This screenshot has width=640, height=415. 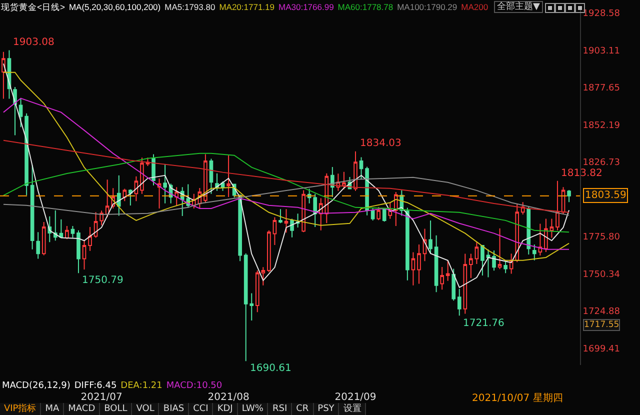 I want to click on text: RSI, so click(x=280, y=409).